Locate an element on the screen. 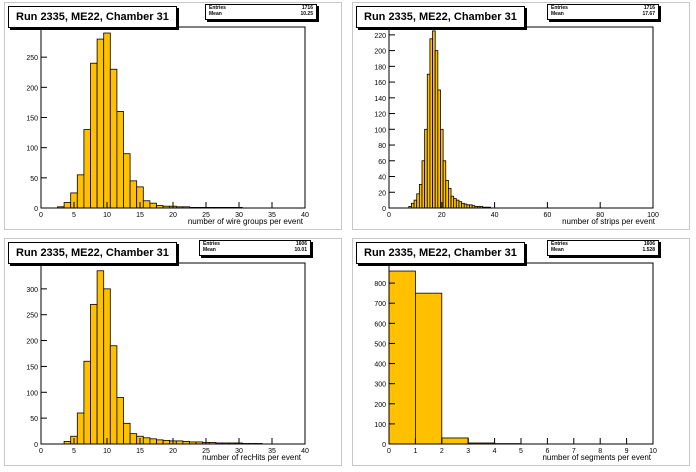  x-tick-label: 80 is located at coordinates (600, 215).